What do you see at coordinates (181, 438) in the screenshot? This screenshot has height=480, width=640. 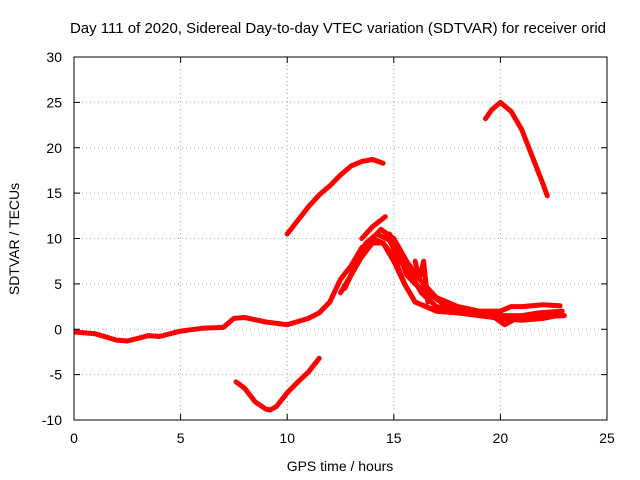 I see `x-tick-label: 5` at bounding box center [181, 438].